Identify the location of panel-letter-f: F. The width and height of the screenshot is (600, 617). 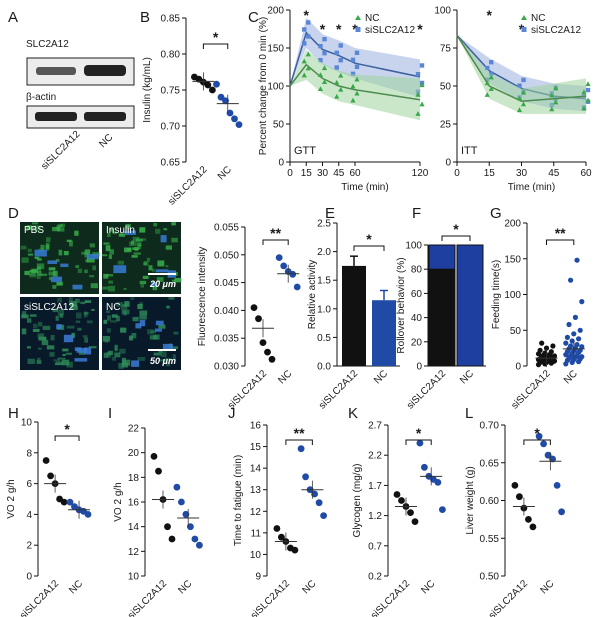
(416, 213).